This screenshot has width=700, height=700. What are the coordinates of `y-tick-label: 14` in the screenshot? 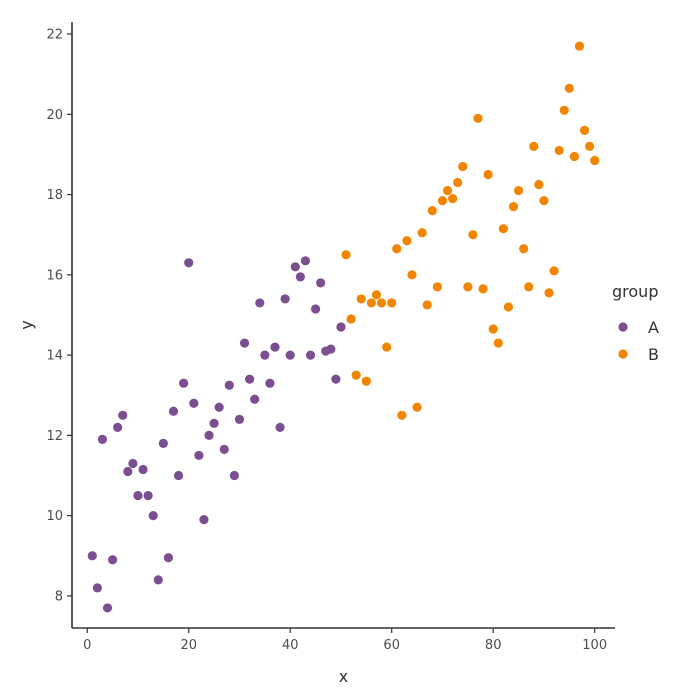 It's located at (54, 356).